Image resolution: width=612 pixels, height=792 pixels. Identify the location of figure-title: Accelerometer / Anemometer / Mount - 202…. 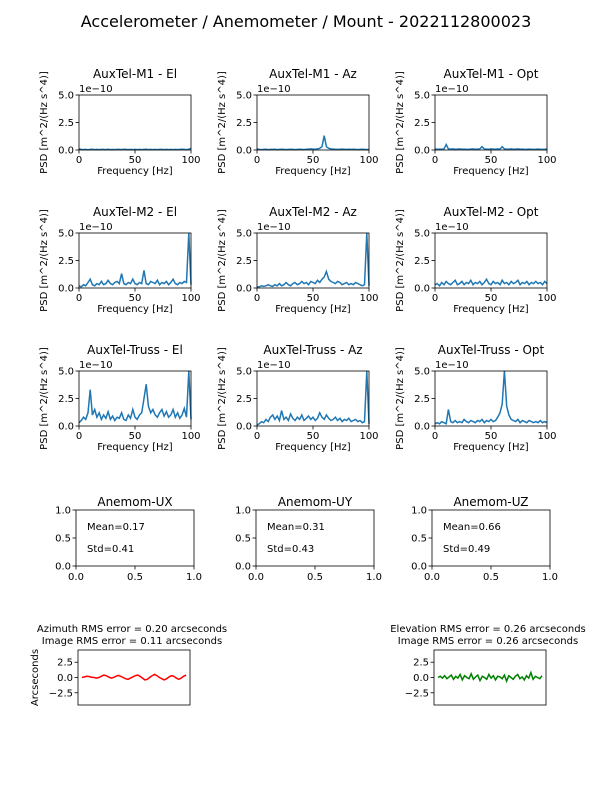
(306, 21).